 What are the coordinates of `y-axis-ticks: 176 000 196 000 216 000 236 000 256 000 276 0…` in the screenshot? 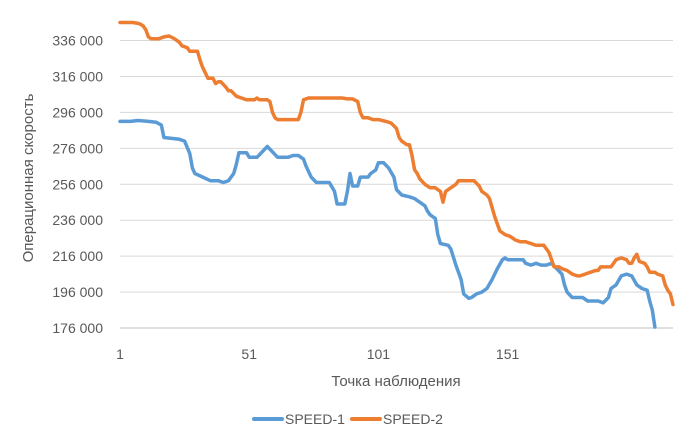 It's located at (77, 185).